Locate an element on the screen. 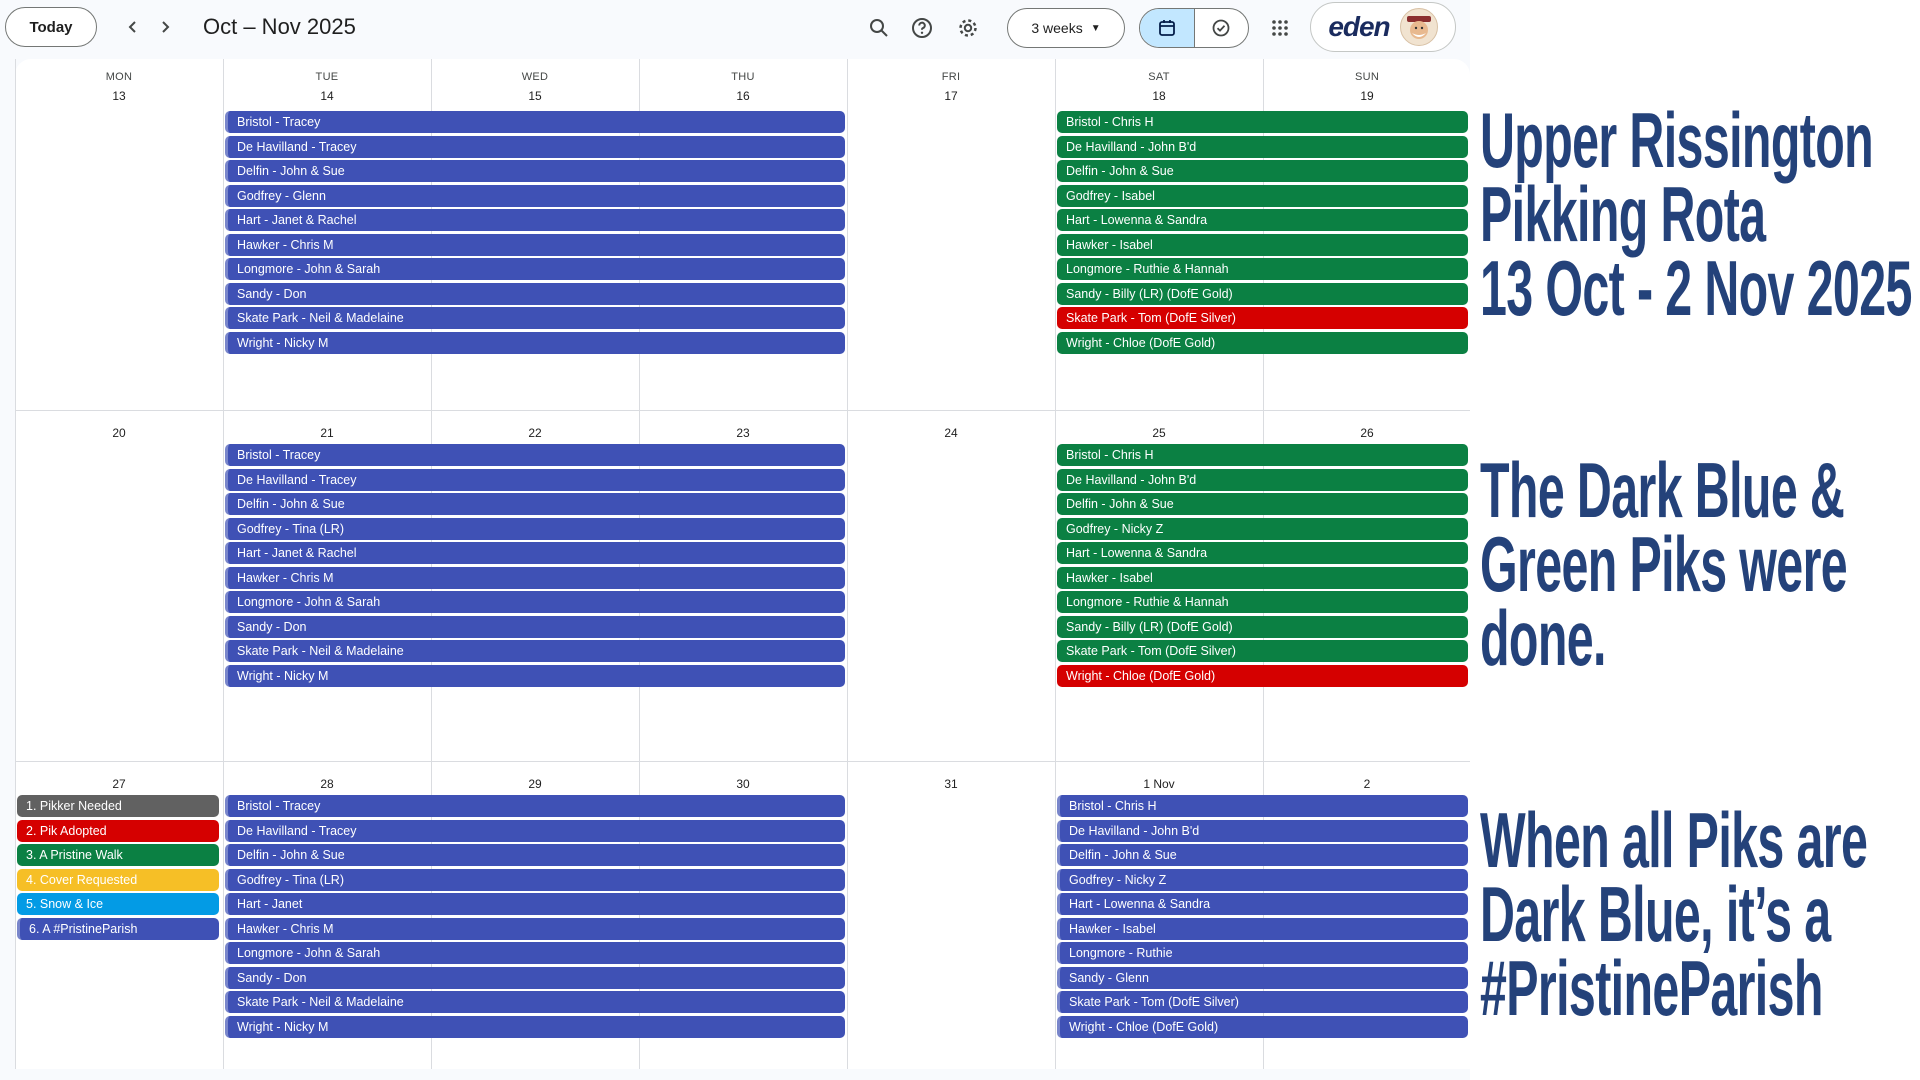 The height and width of the screenshot is (1080, 1920). event-chip: Godfrey - Isabel is located at coordinates (1262, 196).